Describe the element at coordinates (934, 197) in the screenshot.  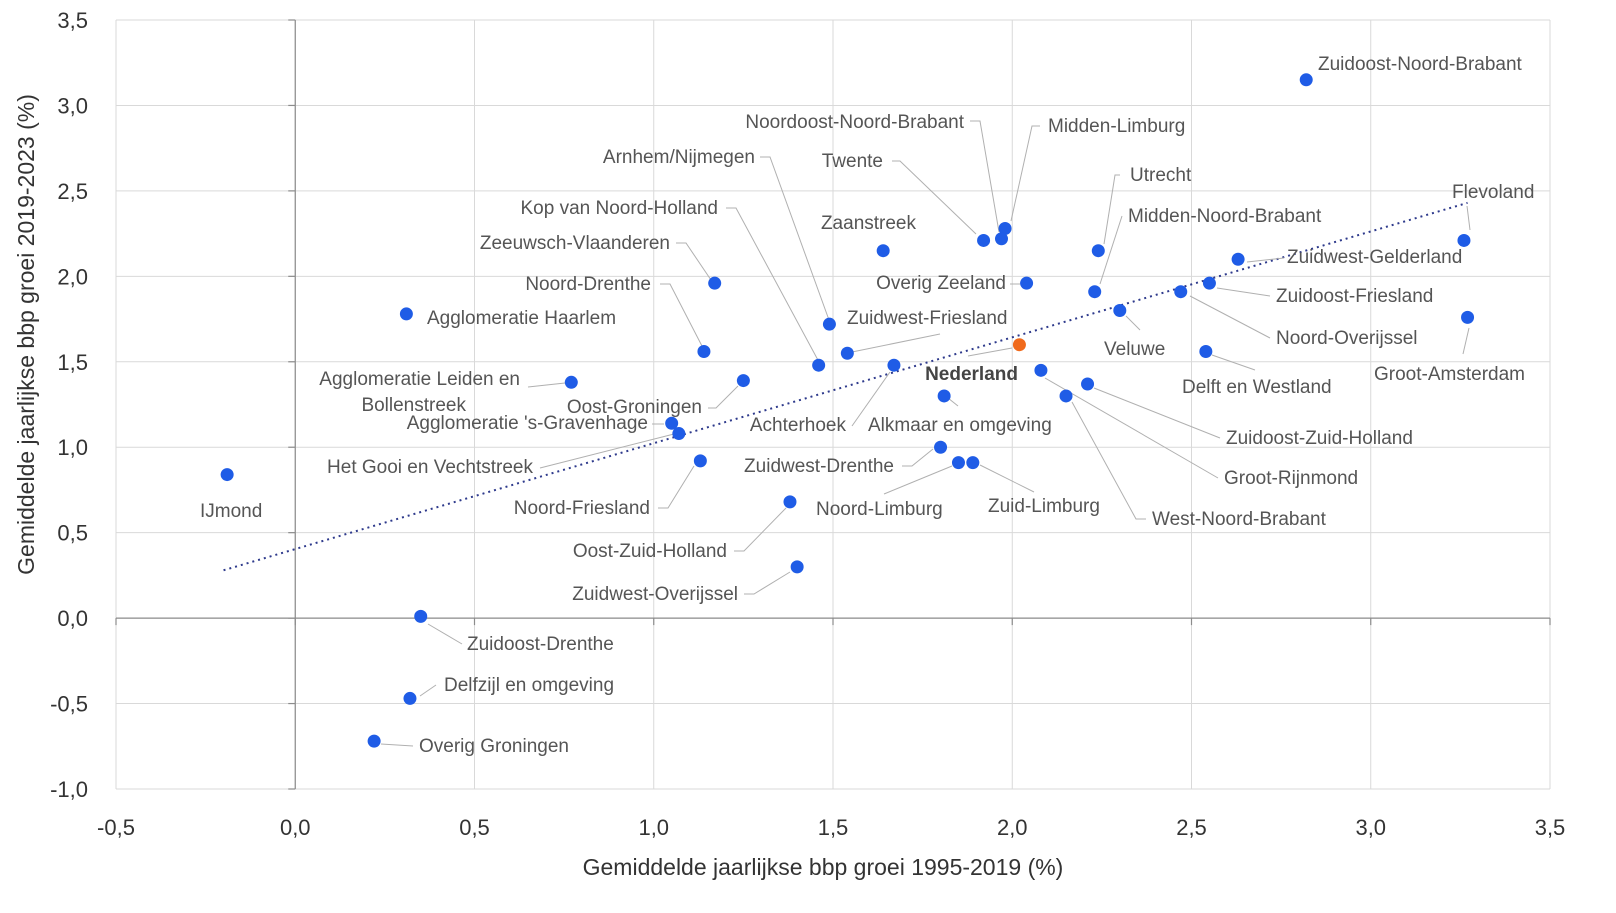
I see `leader-line-twente` at that location.